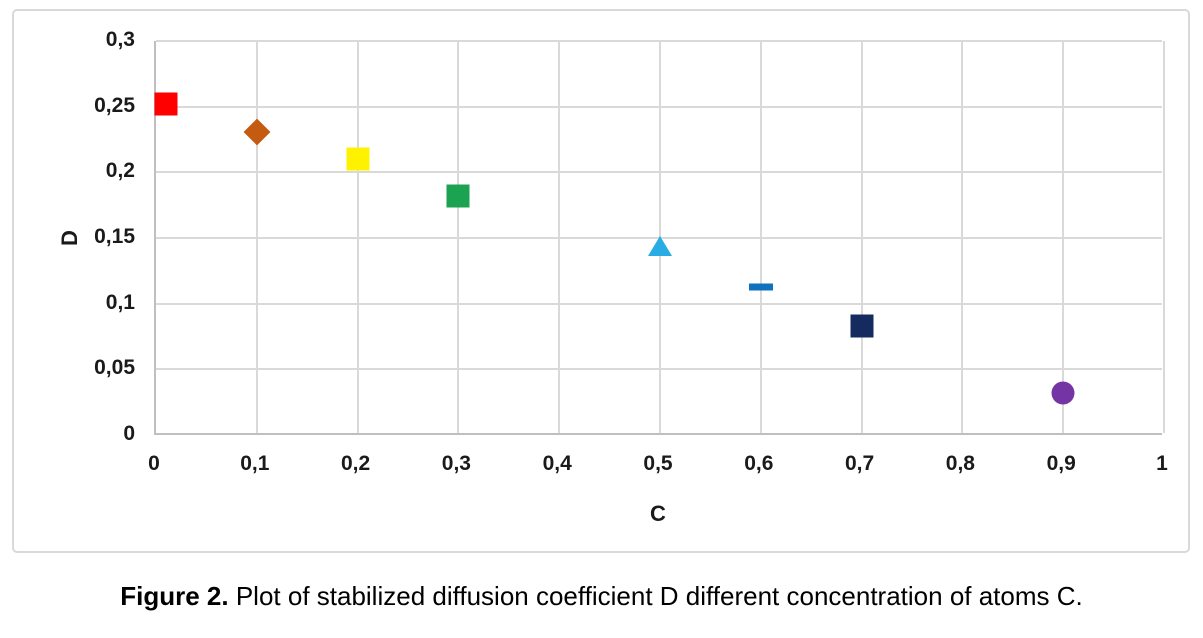  I want to click on y-tick-label: 0, so click(129, 433).